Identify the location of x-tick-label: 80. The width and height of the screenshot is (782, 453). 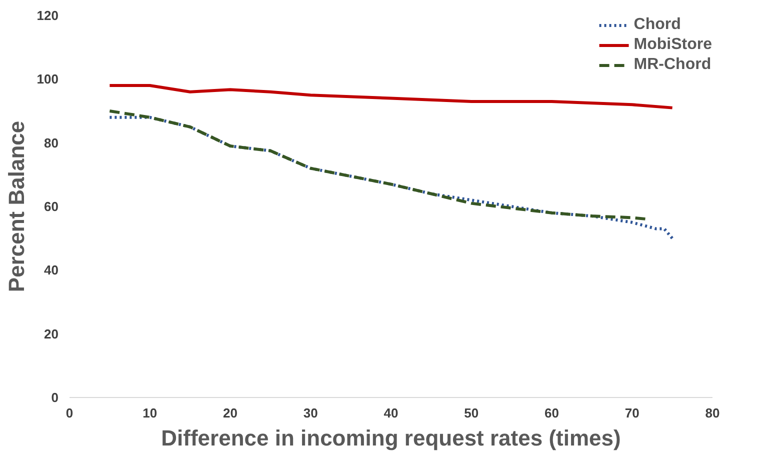
(712, 413).